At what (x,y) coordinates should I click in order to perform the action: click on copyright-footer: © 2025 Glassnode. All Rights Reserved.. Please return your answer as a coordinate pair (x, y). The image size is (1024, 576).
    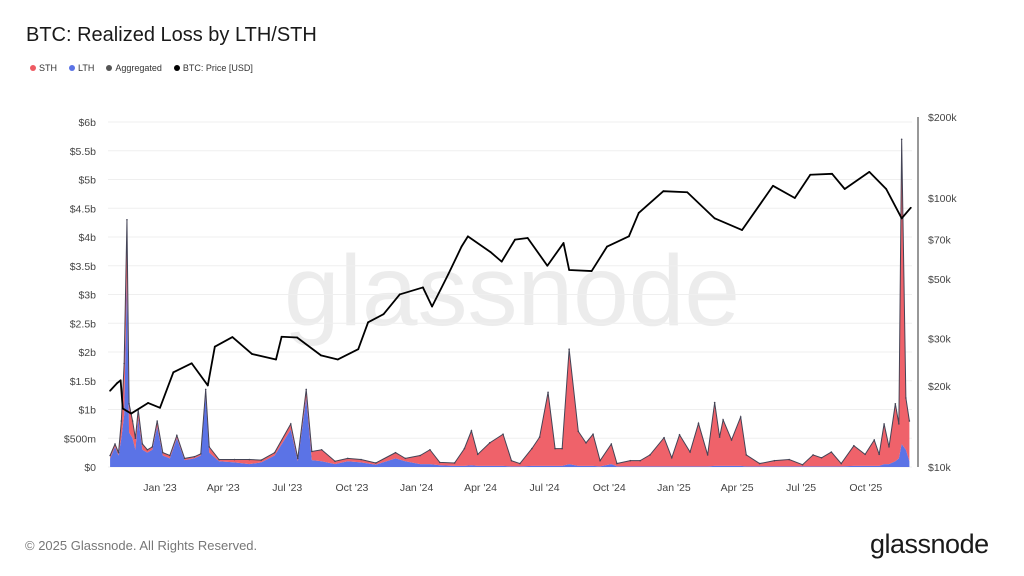
    Looking at the image, I should click on (141, 545).